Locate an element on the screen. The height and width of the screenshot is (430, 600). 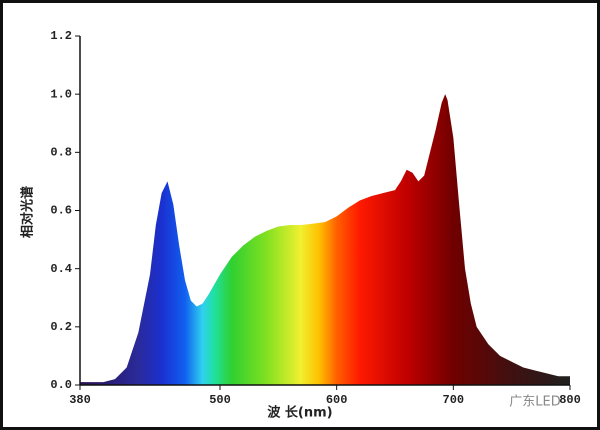
x-tick-label: 600 is located at coordinates (337, 400).